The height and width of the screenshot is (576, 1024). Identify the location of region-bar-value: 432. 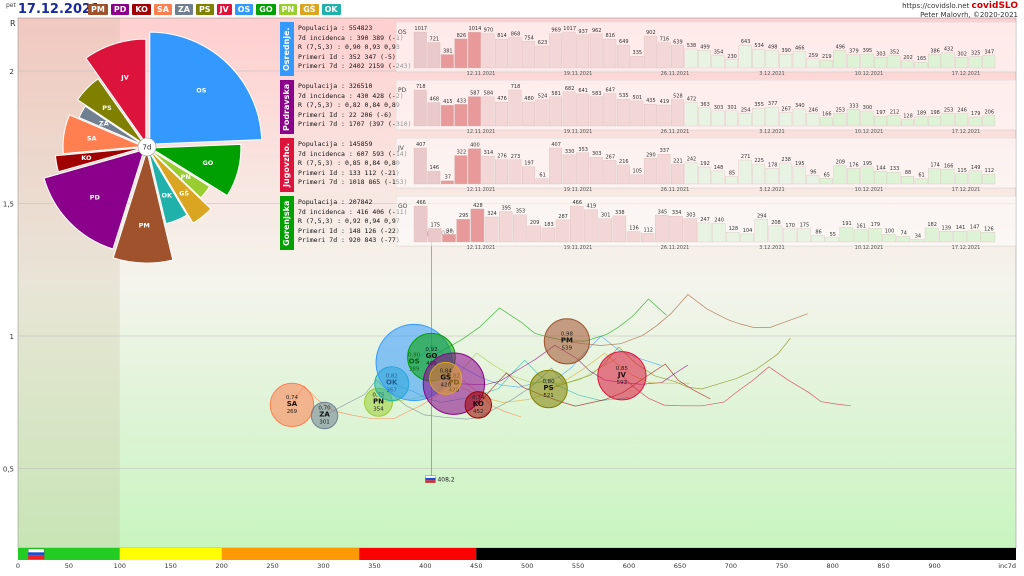
(949, 50).